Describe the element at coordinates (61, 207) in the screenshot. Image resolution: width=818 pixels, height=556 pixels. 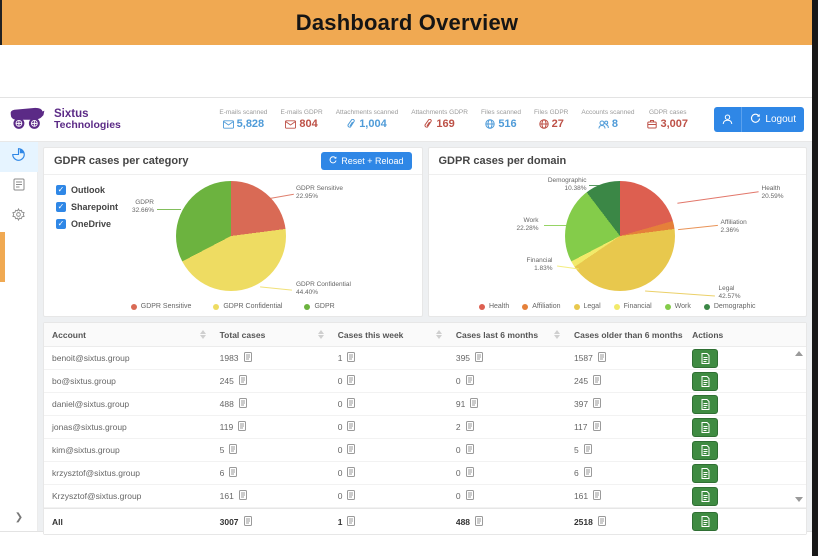
I see `checkbox-checked-icon: ✓` at that location.